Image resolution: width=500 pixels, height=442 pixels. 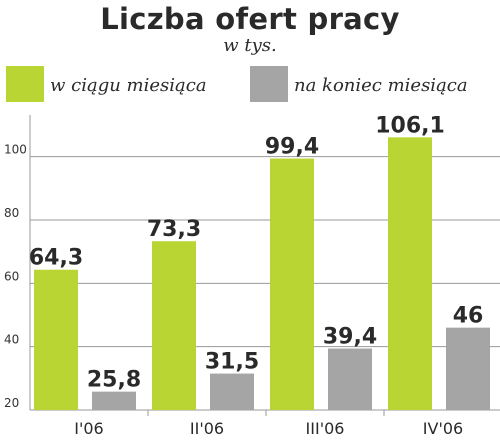 I want to click on x-tick-label: IV'06, so click(x=443, y=428).